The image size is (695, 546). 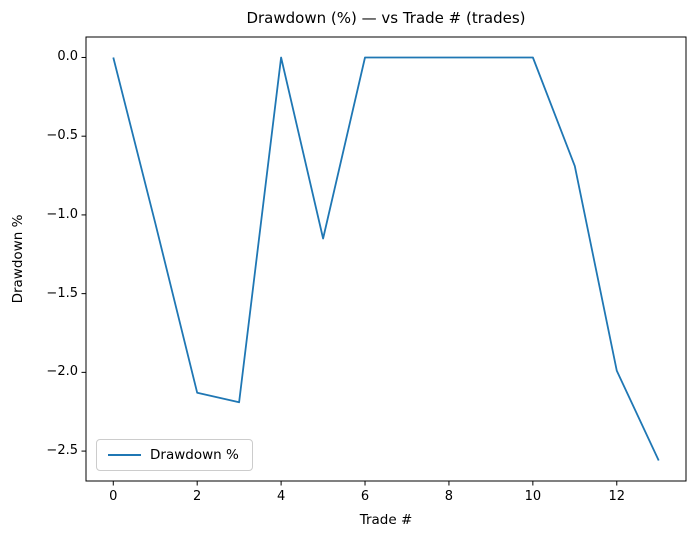 What do you see at coordinates (113, 496) in the screenshot?
I see `xtick-label: 0` at bounding box center [113, 496].